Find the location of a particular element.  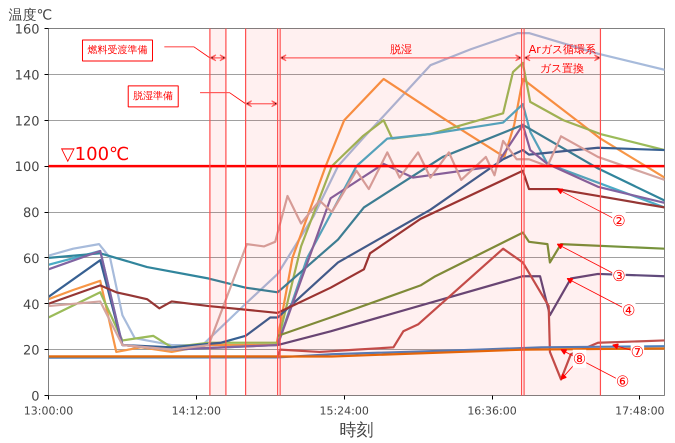

y-tick-label: 140 is located at coordinates (27, 76).